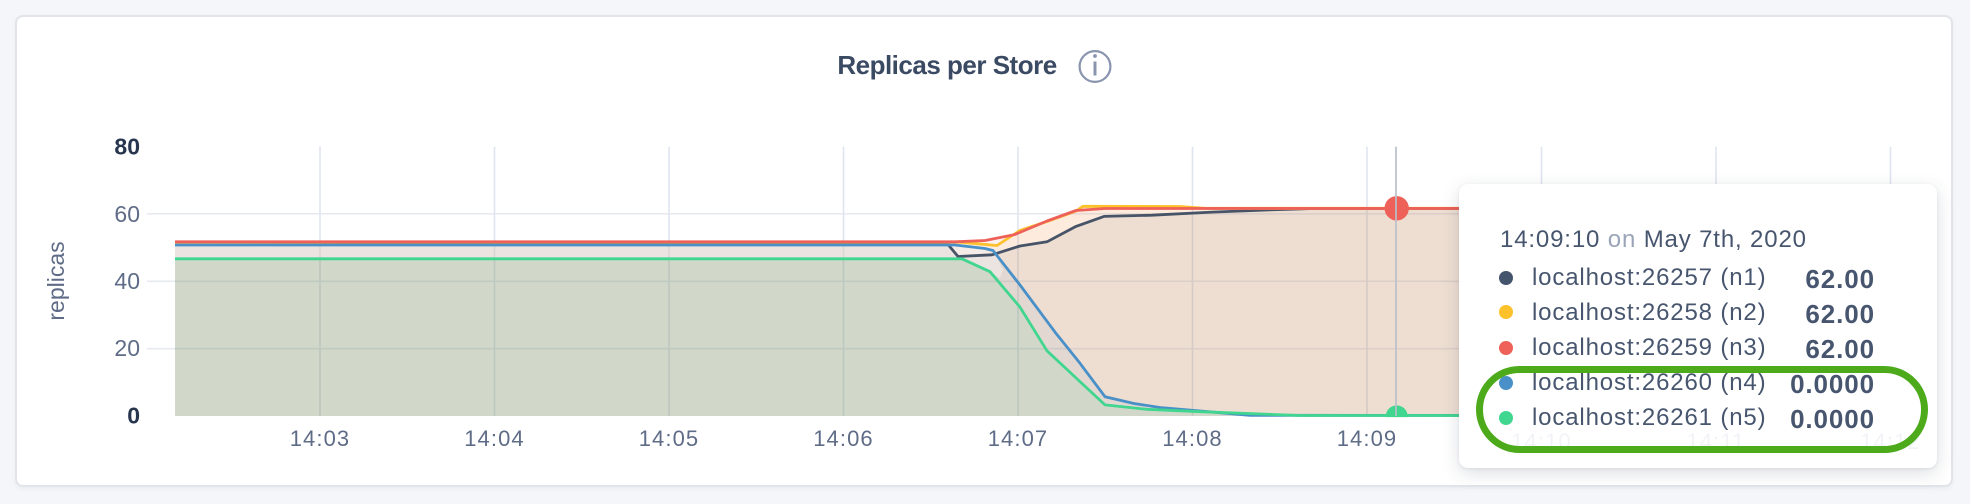 Image resolution: width=1970 pixels, height=504 pixels. Describe the element at coordinates (133, 416) in the screenshot. I see `svg-text: 0` at that location.